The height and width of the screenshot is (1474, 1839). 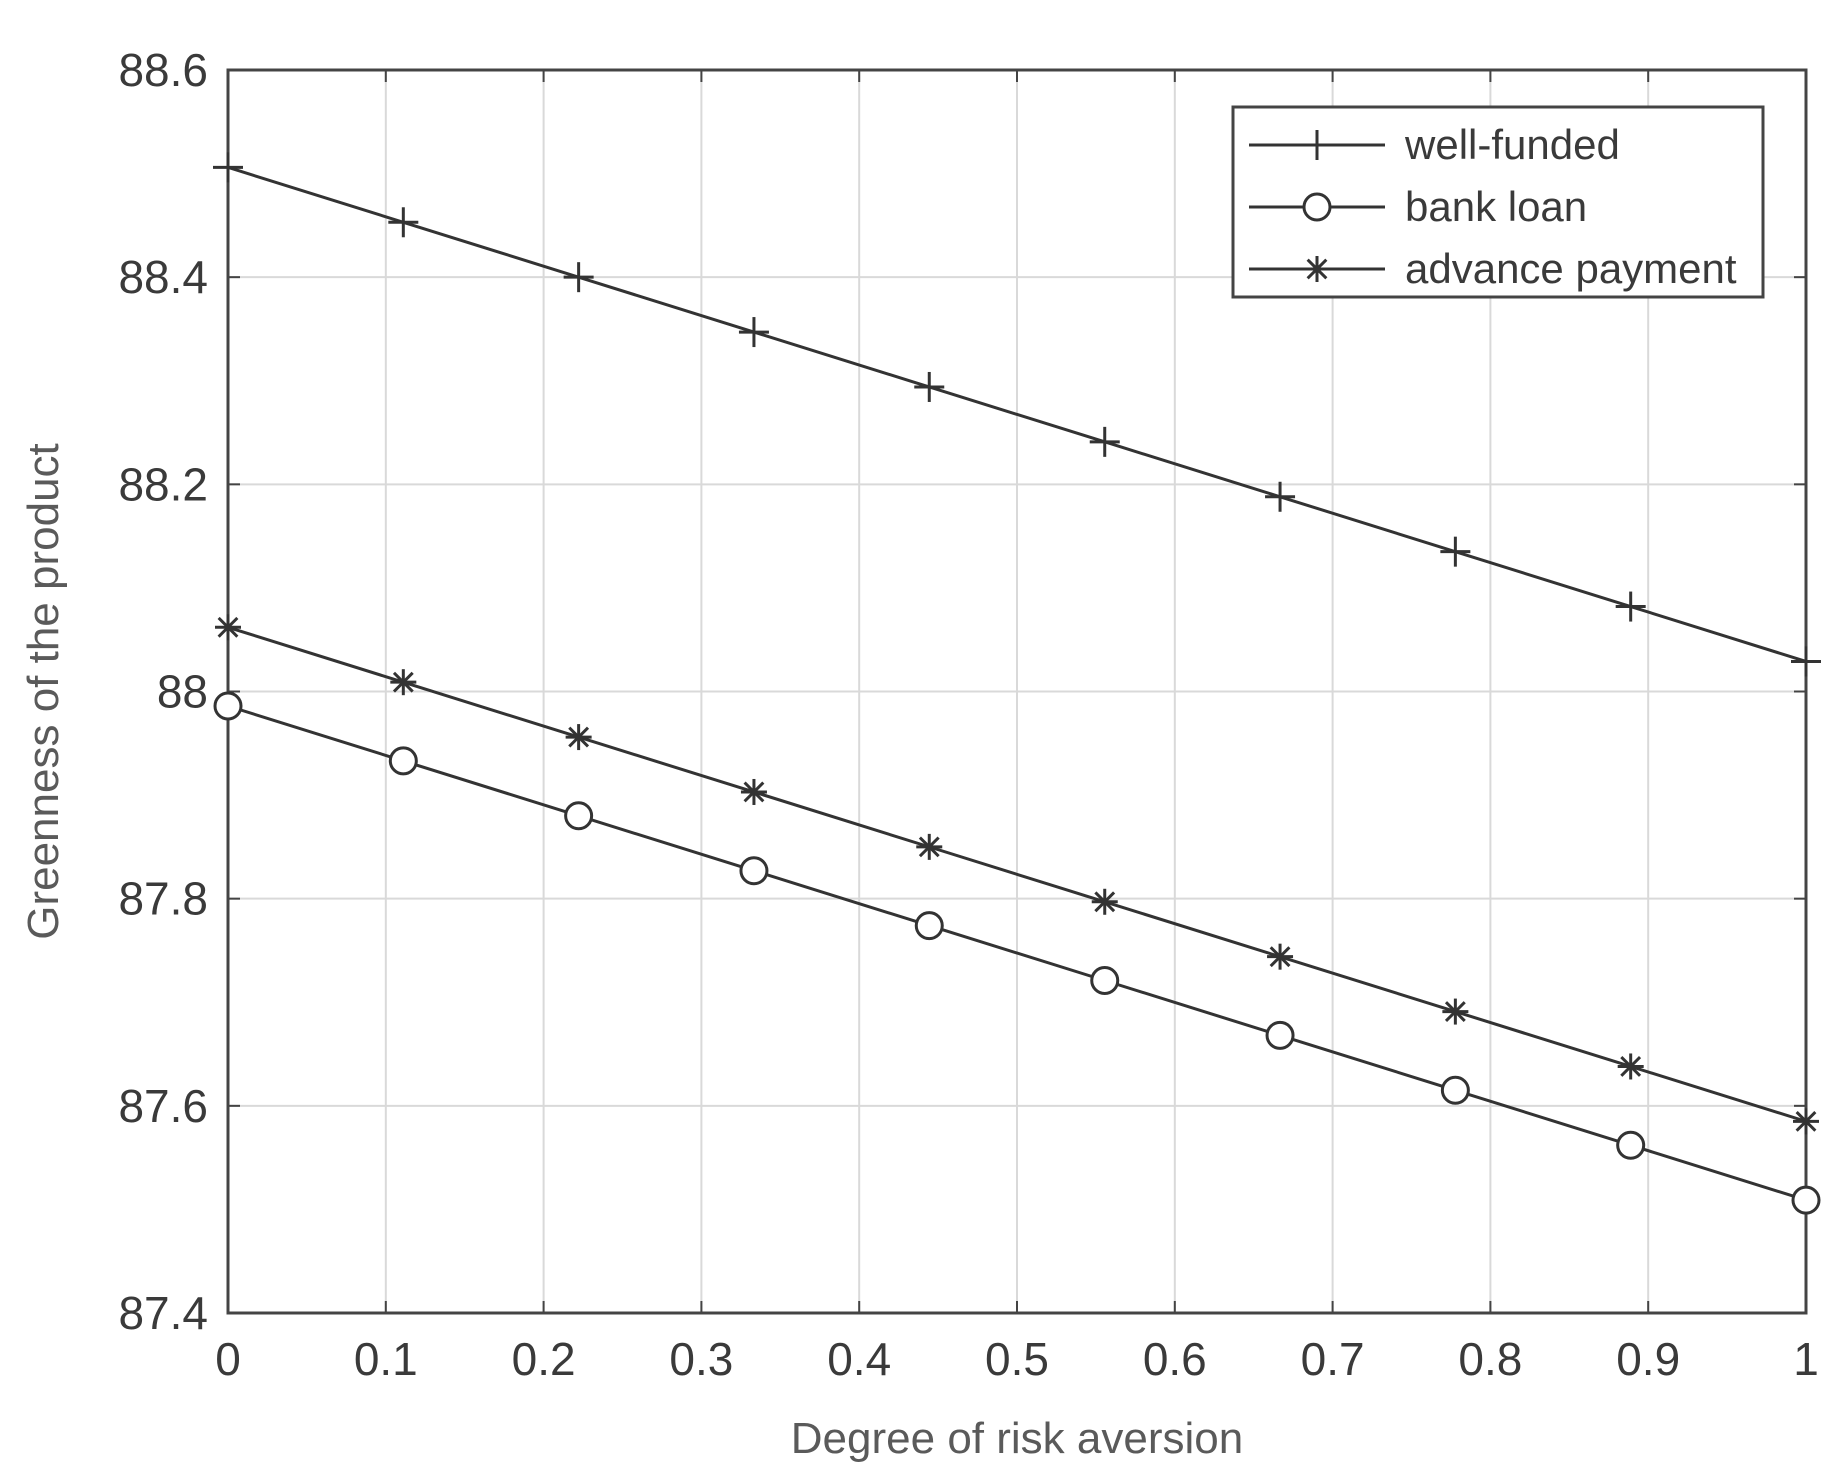 I want to click on legend-label: bank loan, so click(x=1496, y=206).